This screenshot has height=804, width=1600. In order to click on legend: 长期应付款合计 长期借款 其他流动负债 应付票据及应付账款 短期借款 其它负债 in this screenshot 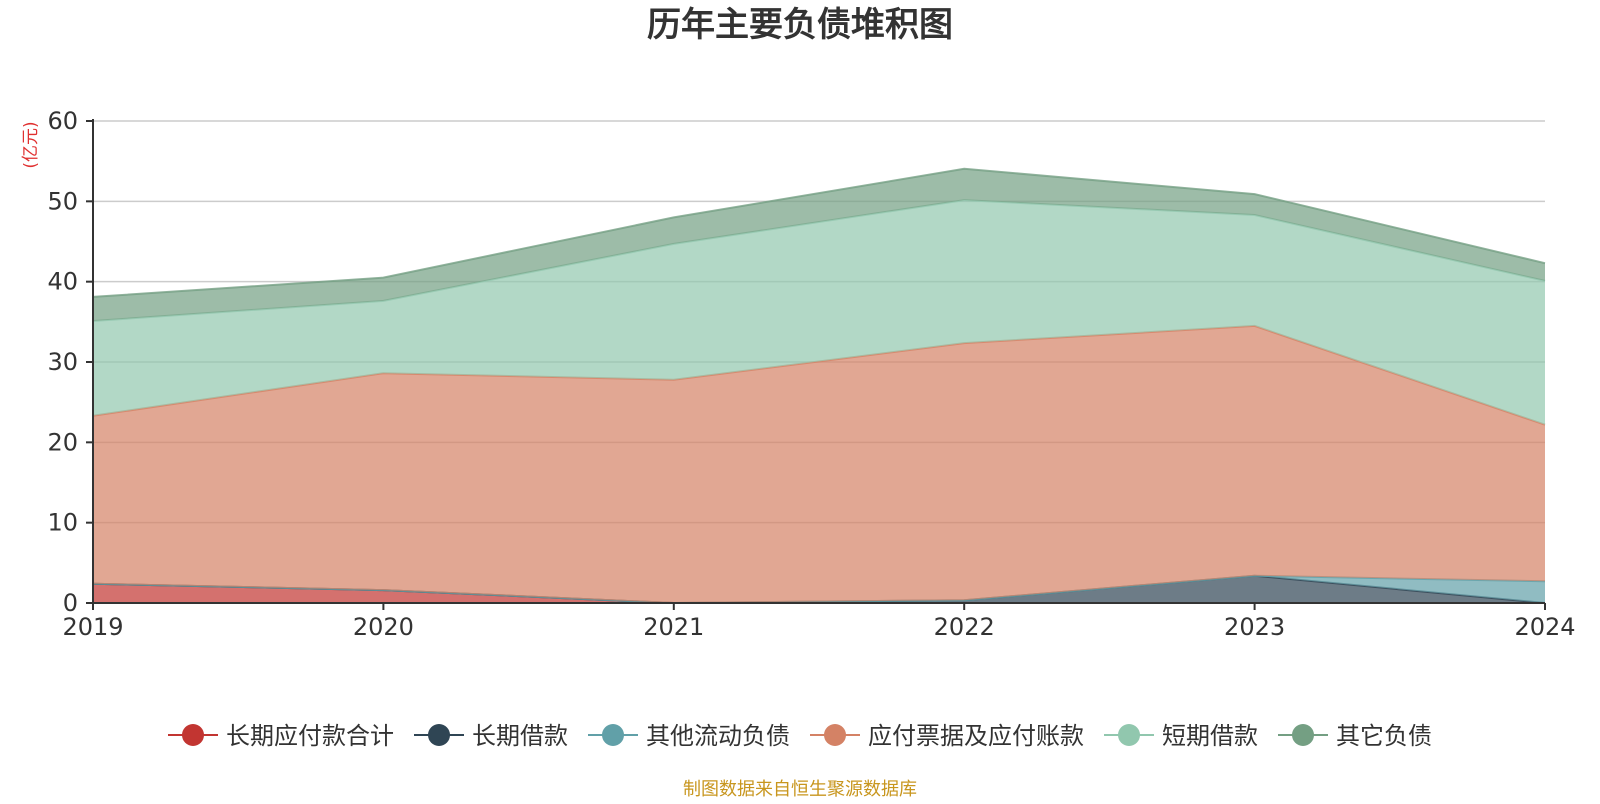, I will do `click(800, 736)`.